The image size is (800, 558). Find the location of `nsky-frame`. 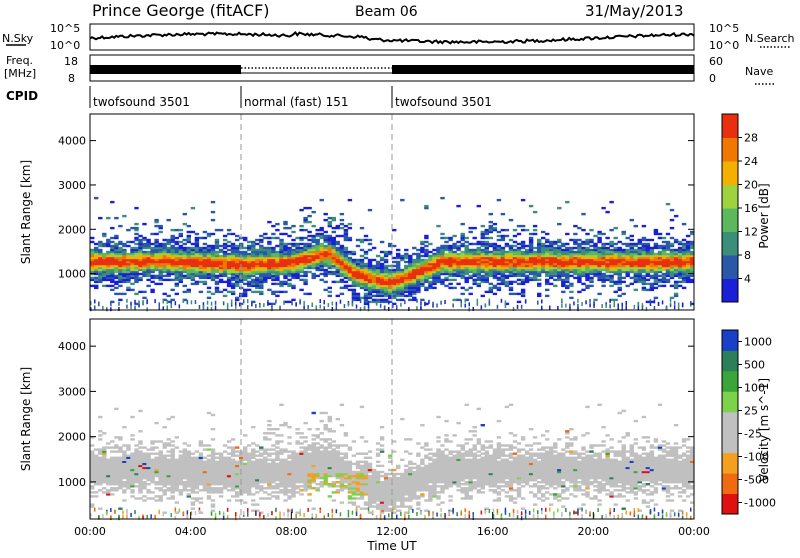

nsky-frame is located at coordinates (392, 37).